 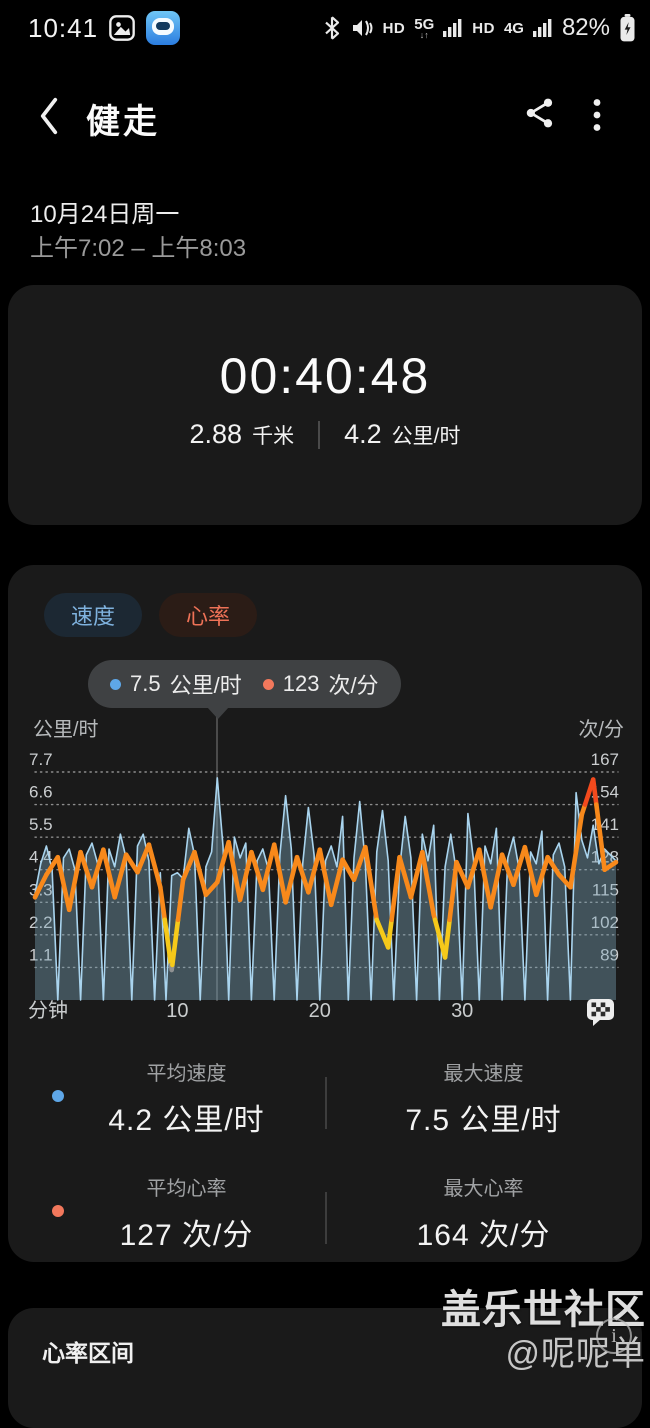 What do you see at coordinates (186, 1235) in the screenshot?
I see `avg-hr-stat: 127 次/分` at bounding box center [186, 1235].